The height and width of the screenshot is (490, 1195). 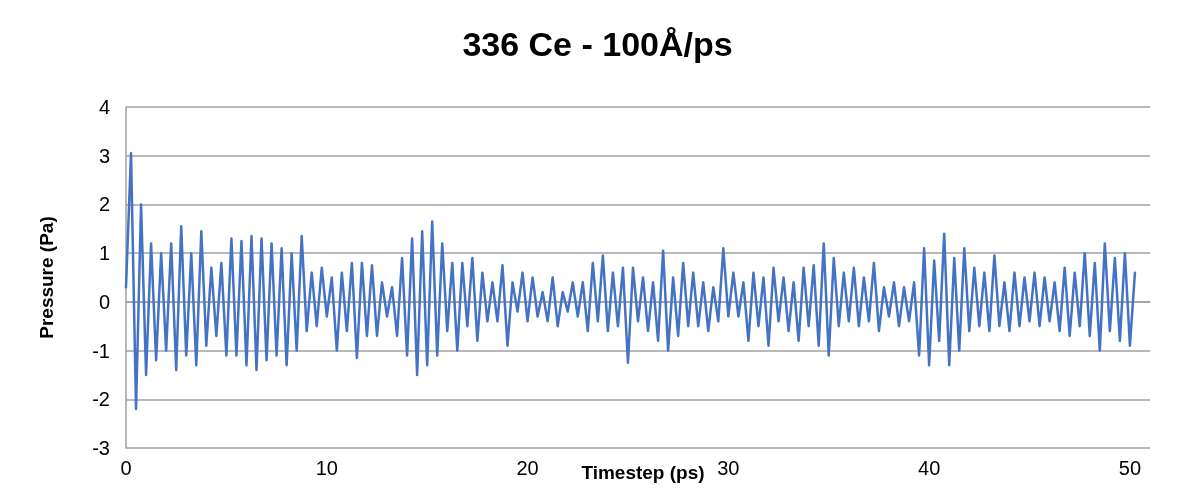 I want to click on x-tick-label: 40, so click(x=929, y=468).